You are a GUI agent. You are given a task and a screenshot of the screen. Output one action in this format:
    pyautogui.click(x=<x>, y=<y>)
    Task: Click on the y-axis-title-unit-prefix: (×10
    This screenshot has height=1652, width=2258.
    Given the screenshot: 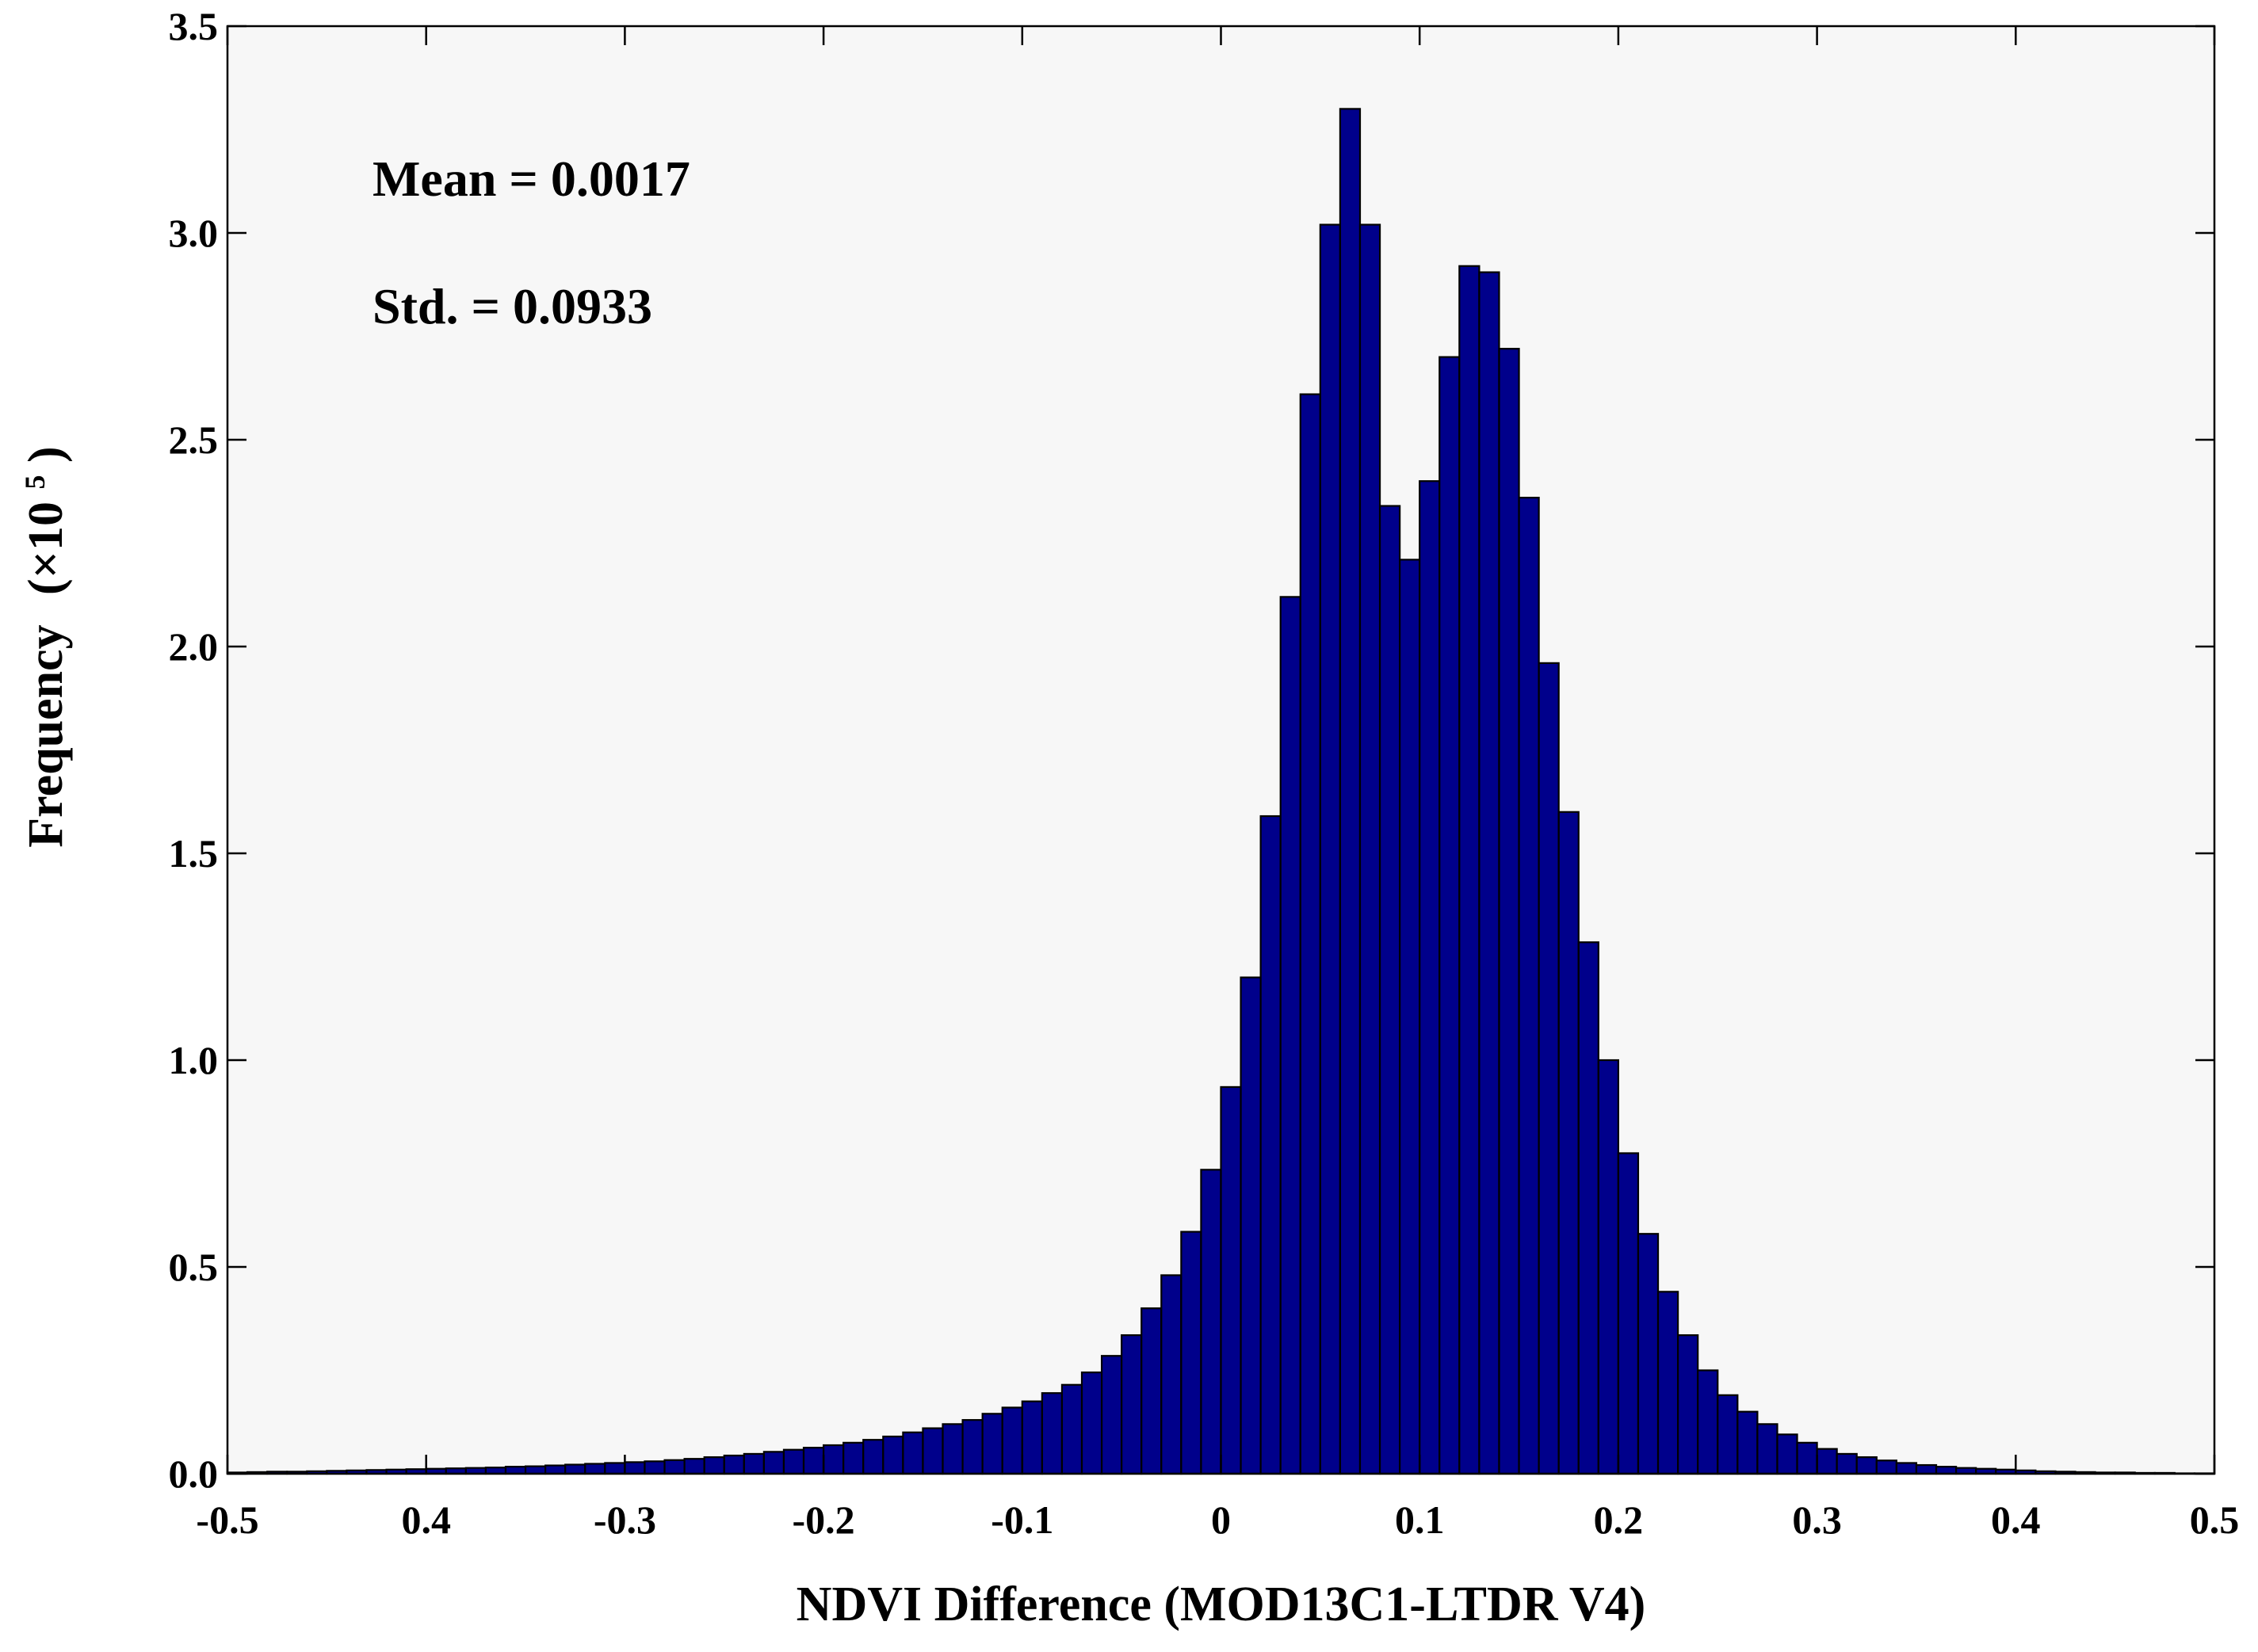 What is the action you would take?
    pyautogui.click(x=46, y=548)
    